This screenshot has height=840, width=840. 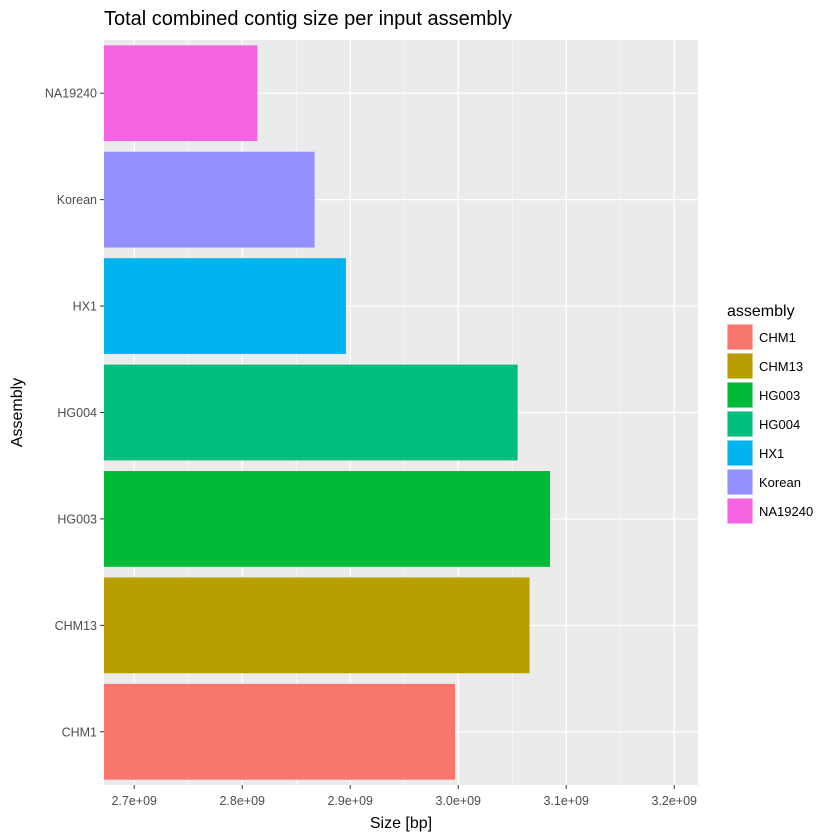 I want to click on legend-key-chm1, so click(x=740, y=337).